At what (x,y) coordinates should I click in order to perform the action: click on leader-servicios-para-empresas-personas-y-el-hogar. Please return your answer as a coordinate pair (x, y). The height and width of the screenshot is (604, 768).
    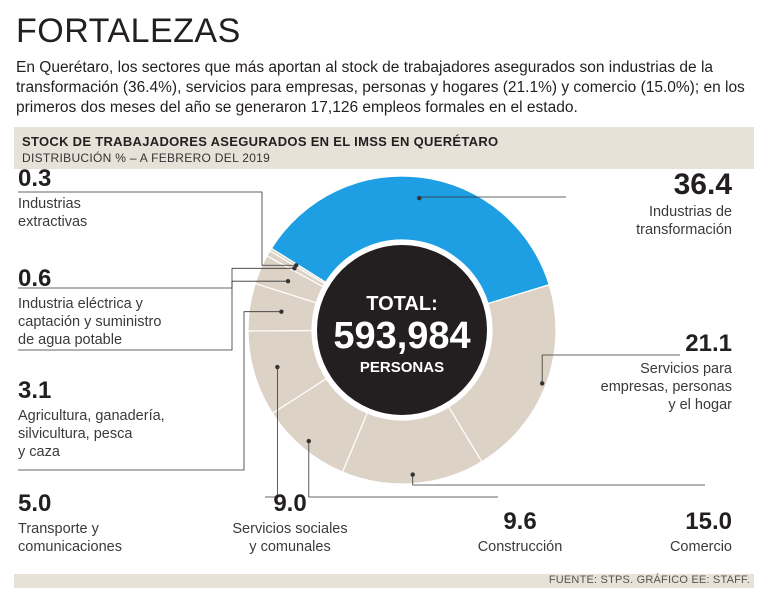
    Looking at the image, I should click on (610, 369).